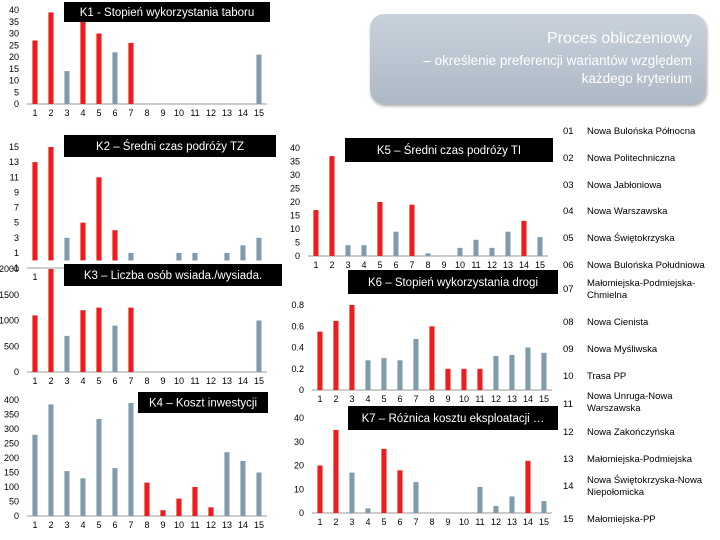 This screenshot has width=720, height=540. What do you see at coordinates (411, 265) in the screenshot?
I see `k5-x-tick: 7` at bounding box center [411, 265].